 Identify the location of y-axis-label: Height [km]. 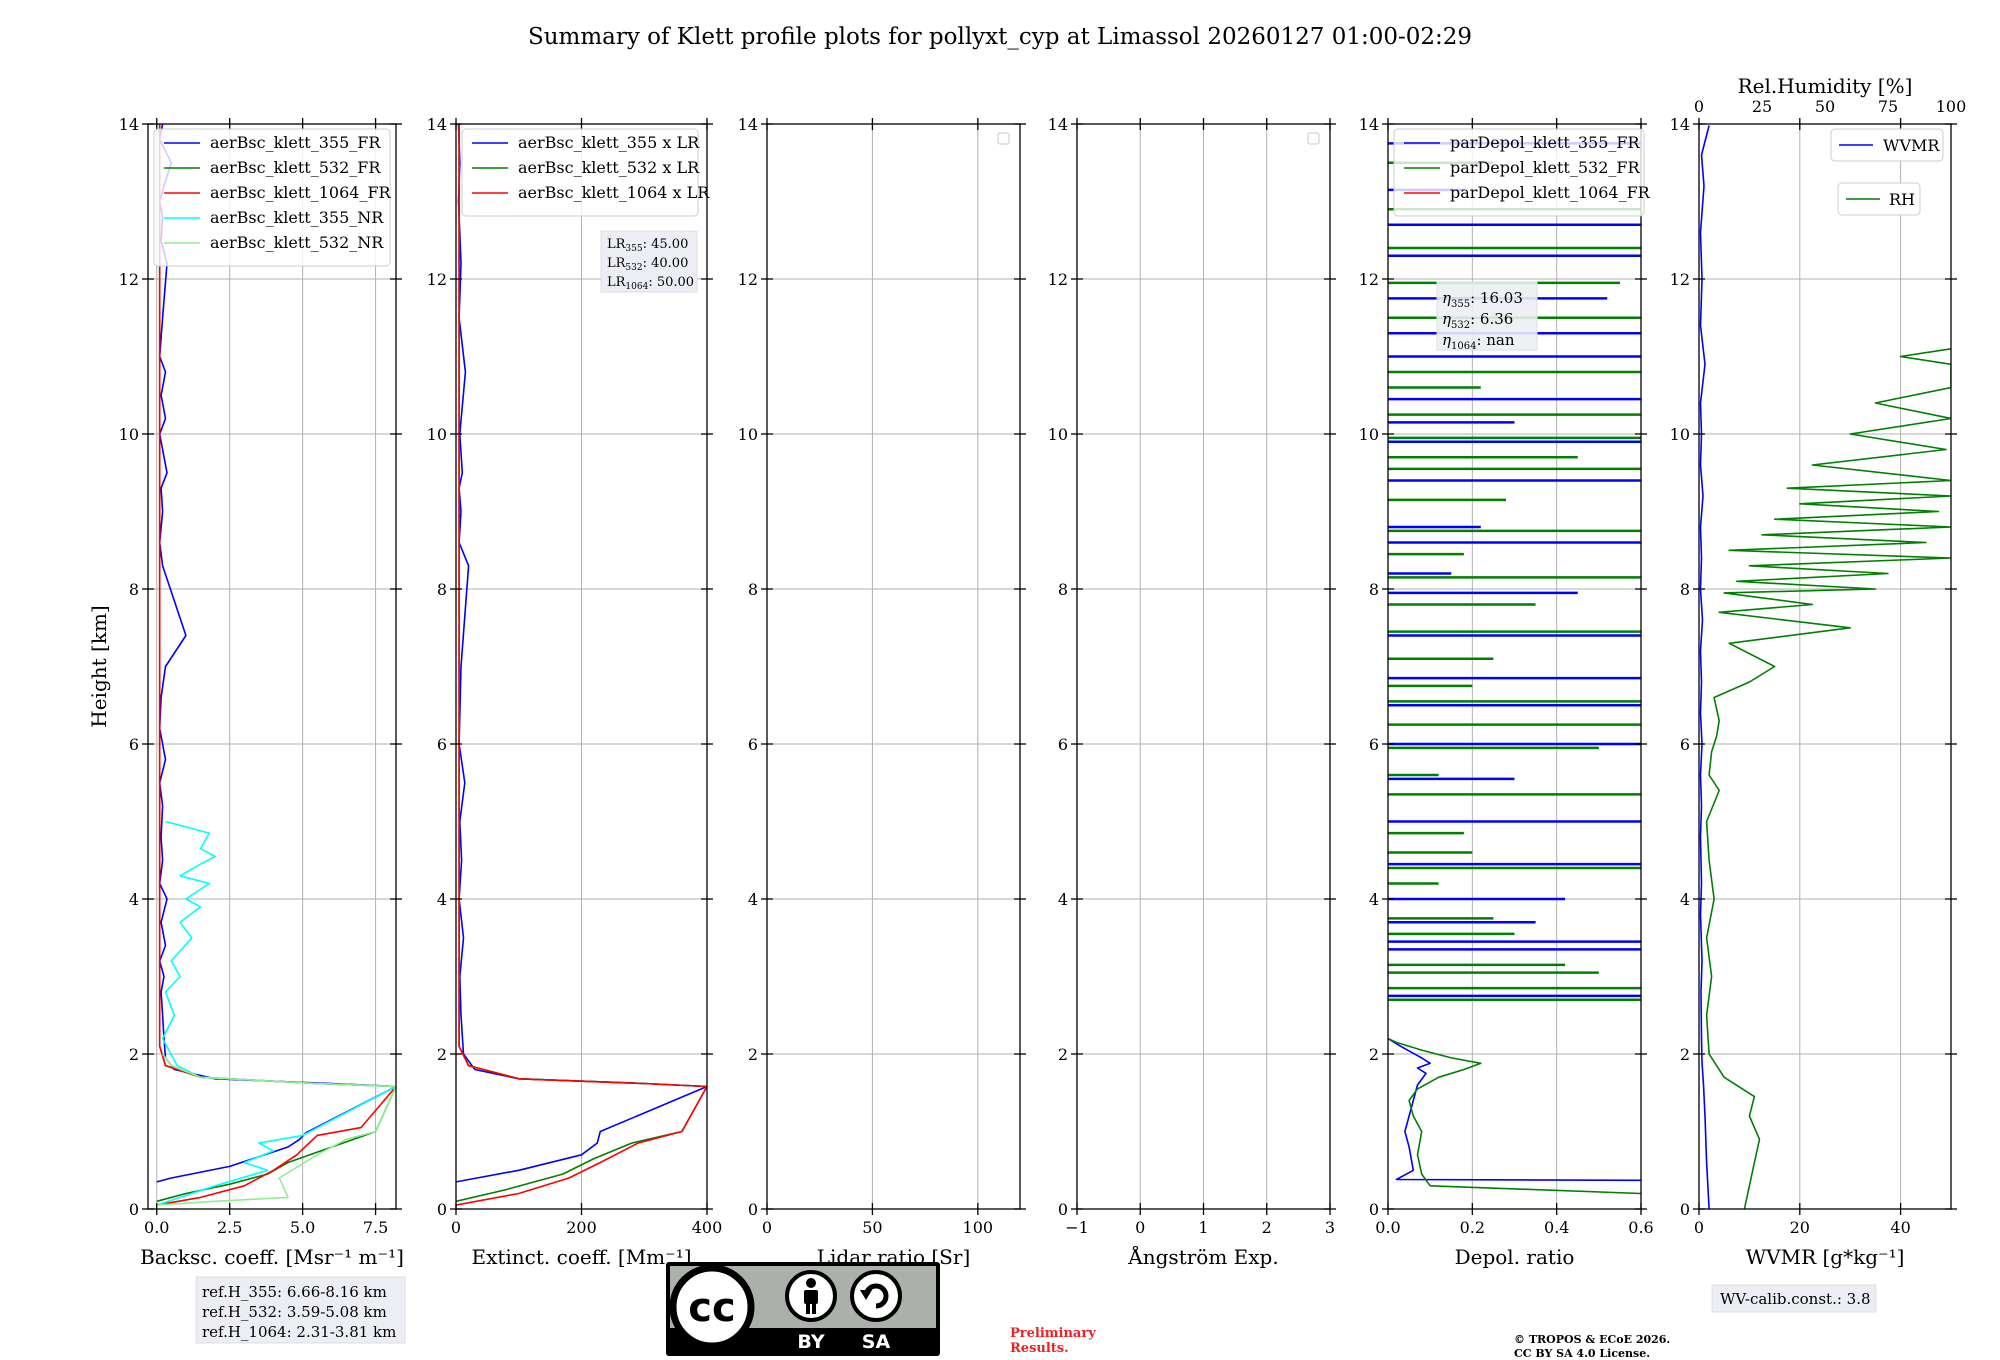
(99, 666).